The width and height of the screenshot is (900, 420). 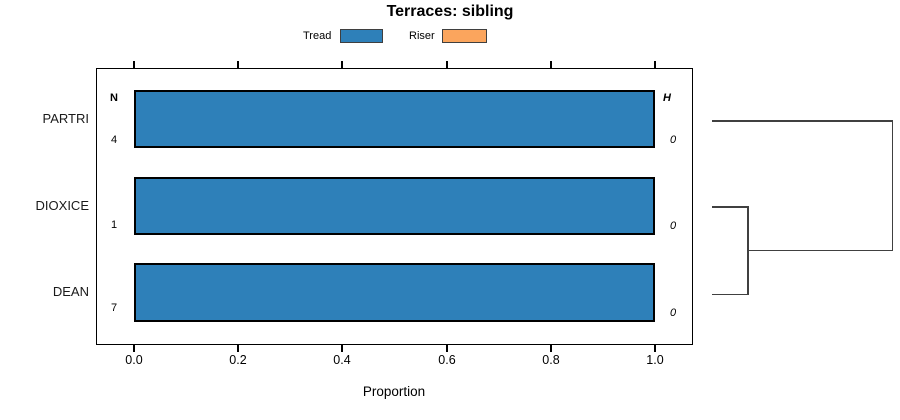 What do you see at coordinates (447, 348) in the screenshot?
I see `bottom-tick-0.6` at bounding box center [447, 348].